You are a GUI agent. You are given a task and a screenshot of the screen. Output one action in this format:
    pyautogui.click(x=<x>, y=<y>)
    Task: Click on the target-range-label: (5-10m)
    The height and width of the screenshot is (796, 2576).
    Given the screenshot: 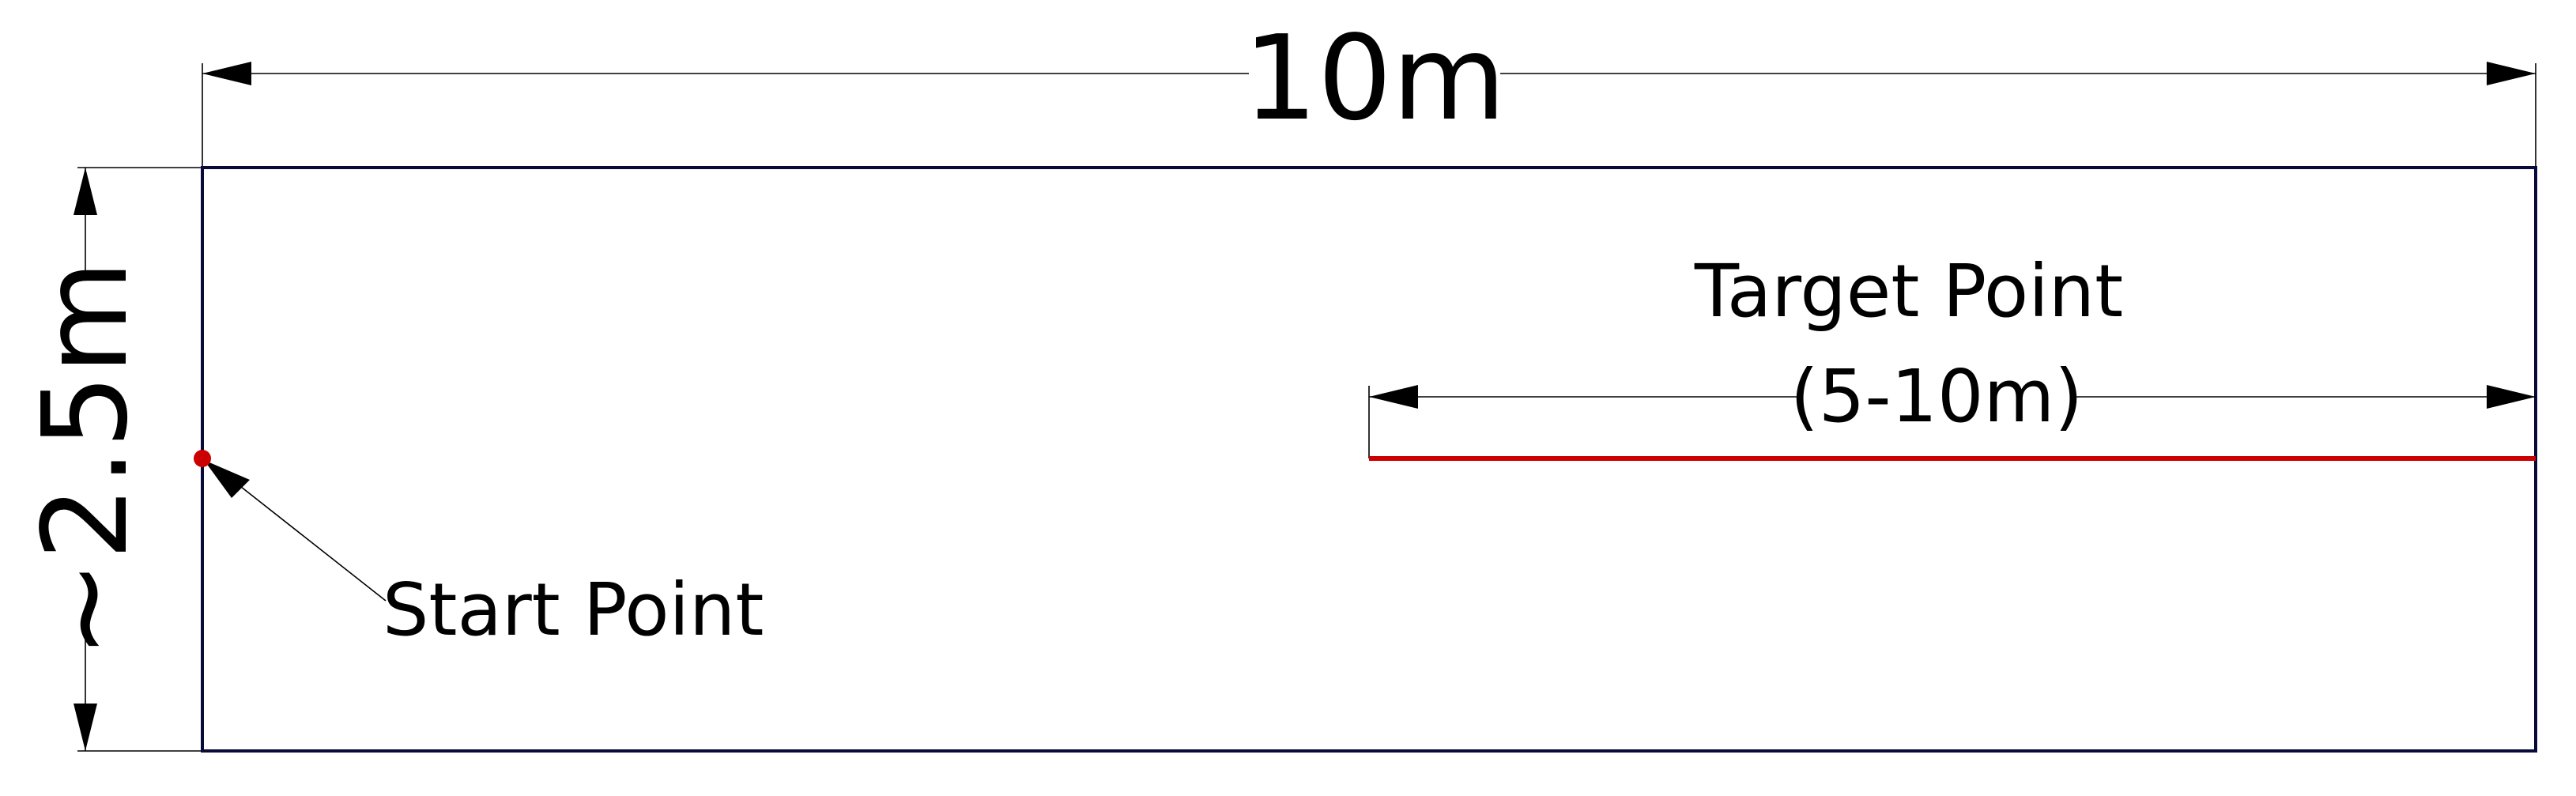 What is the action you would take?
    pyautogui.click(x=1936, y=396)
    